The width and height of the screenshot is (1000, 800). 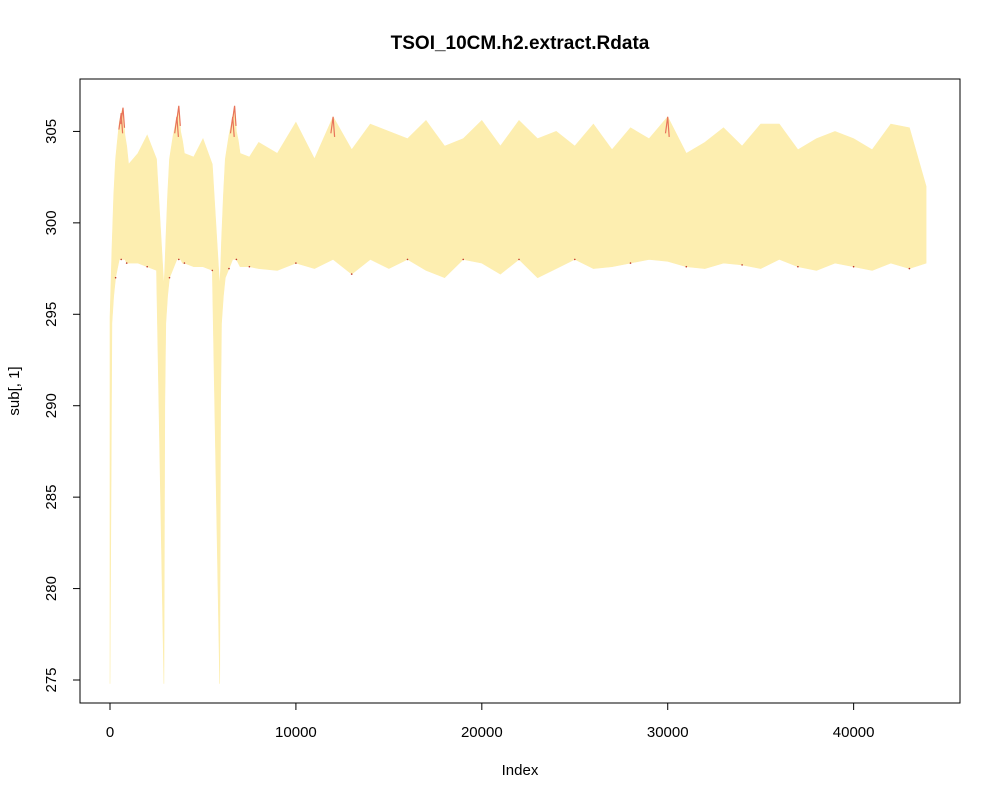 I want to click on x-tick-label: 10000, so click(x=296, y=732).